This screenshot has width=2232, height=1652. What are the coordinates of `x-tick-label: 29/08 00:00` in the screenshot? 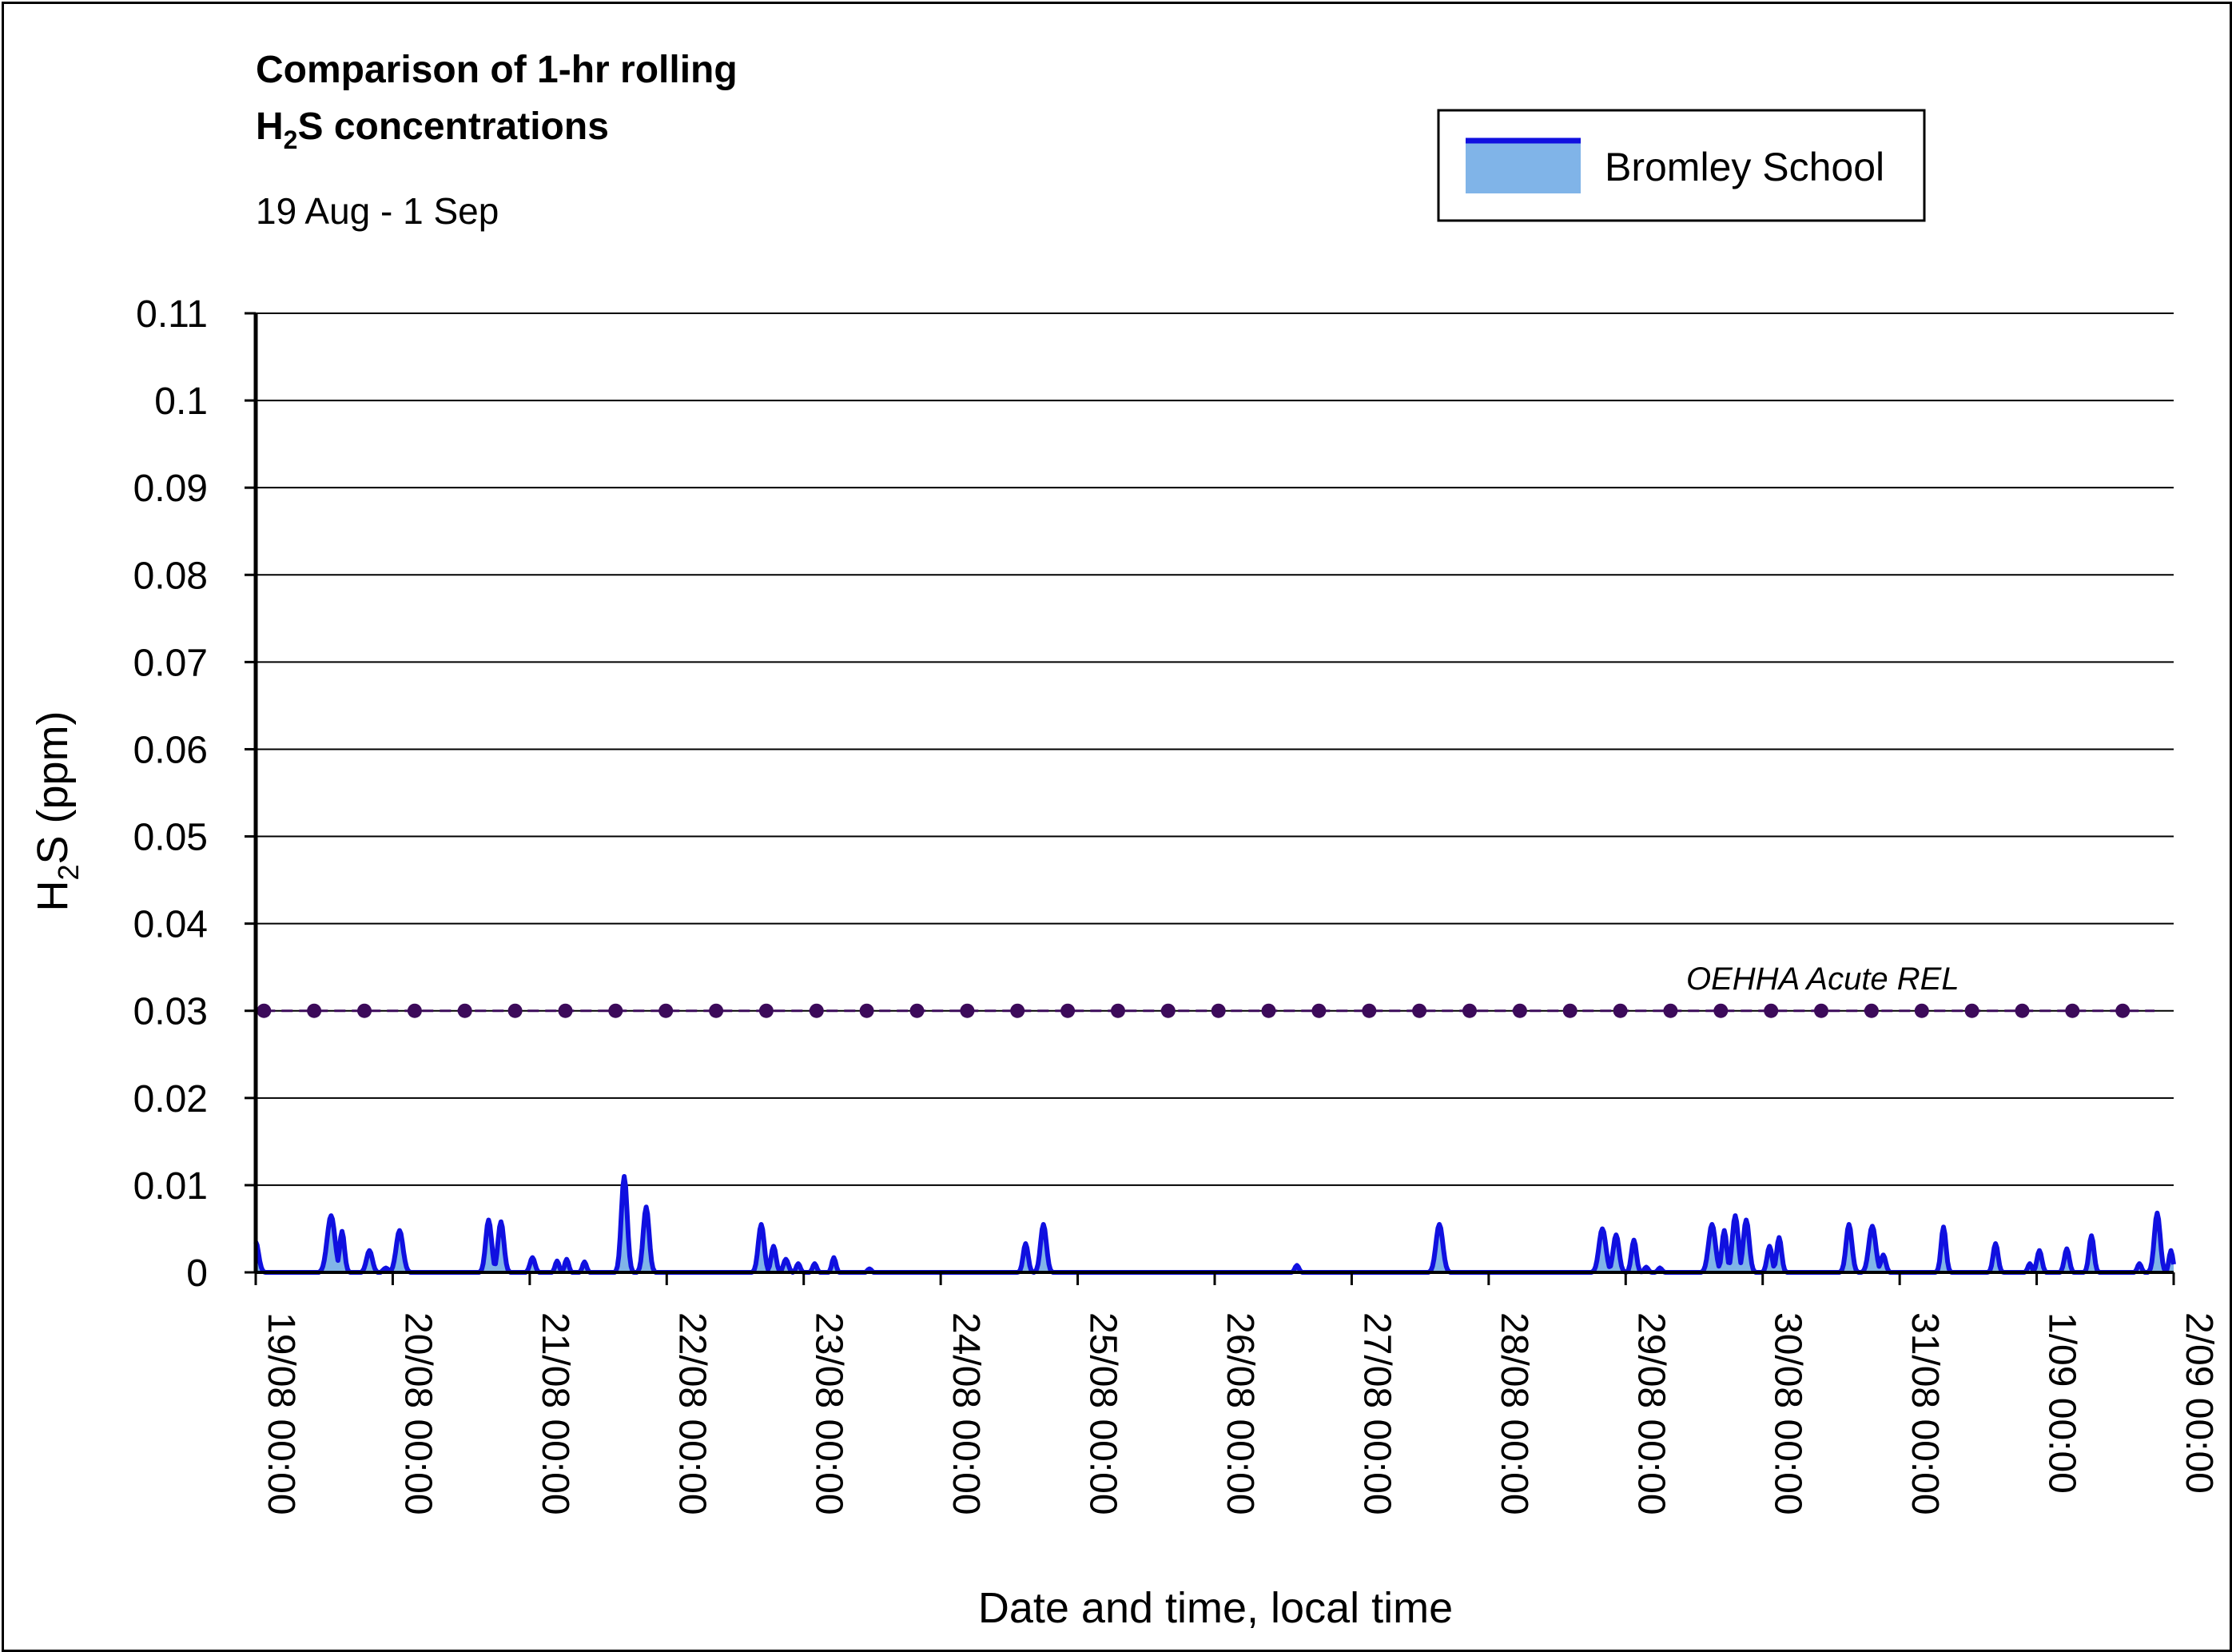 It's located at (1651, 1413).